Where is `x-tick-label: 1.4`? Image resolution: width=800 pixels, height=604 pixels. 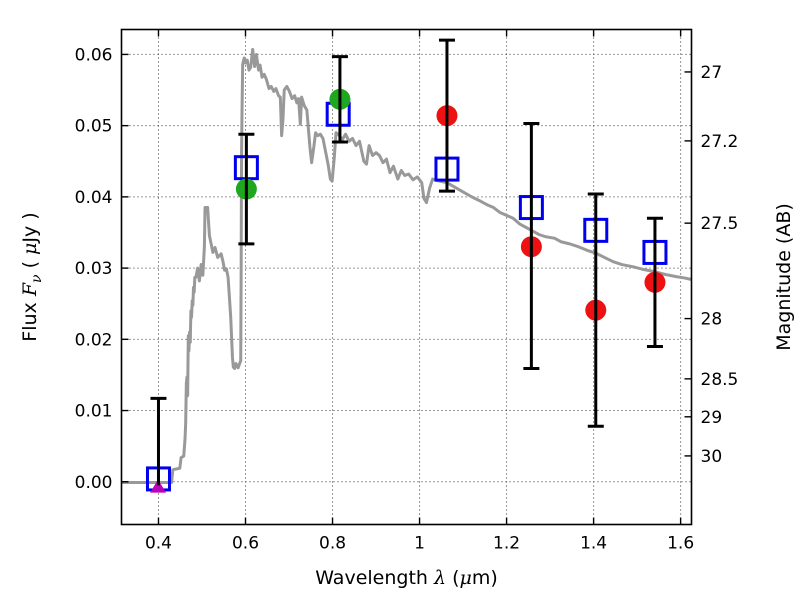 x-tick-label: 1.4 is located at coordinates (593, 544).